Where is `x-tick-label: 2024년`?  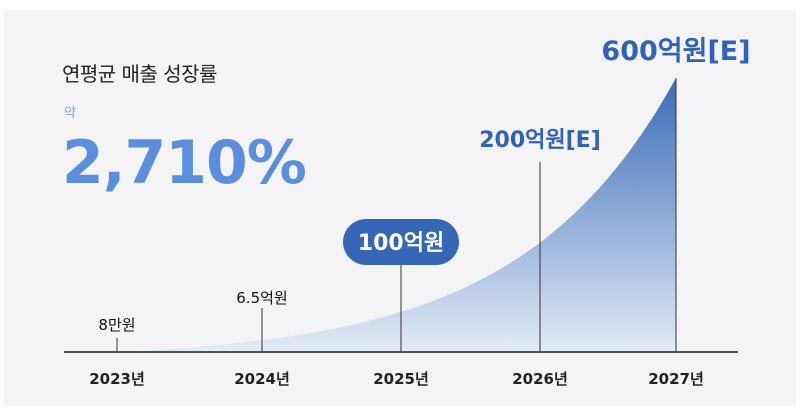
x-tick-label: 2024년 is located at coordinates (262, 379).